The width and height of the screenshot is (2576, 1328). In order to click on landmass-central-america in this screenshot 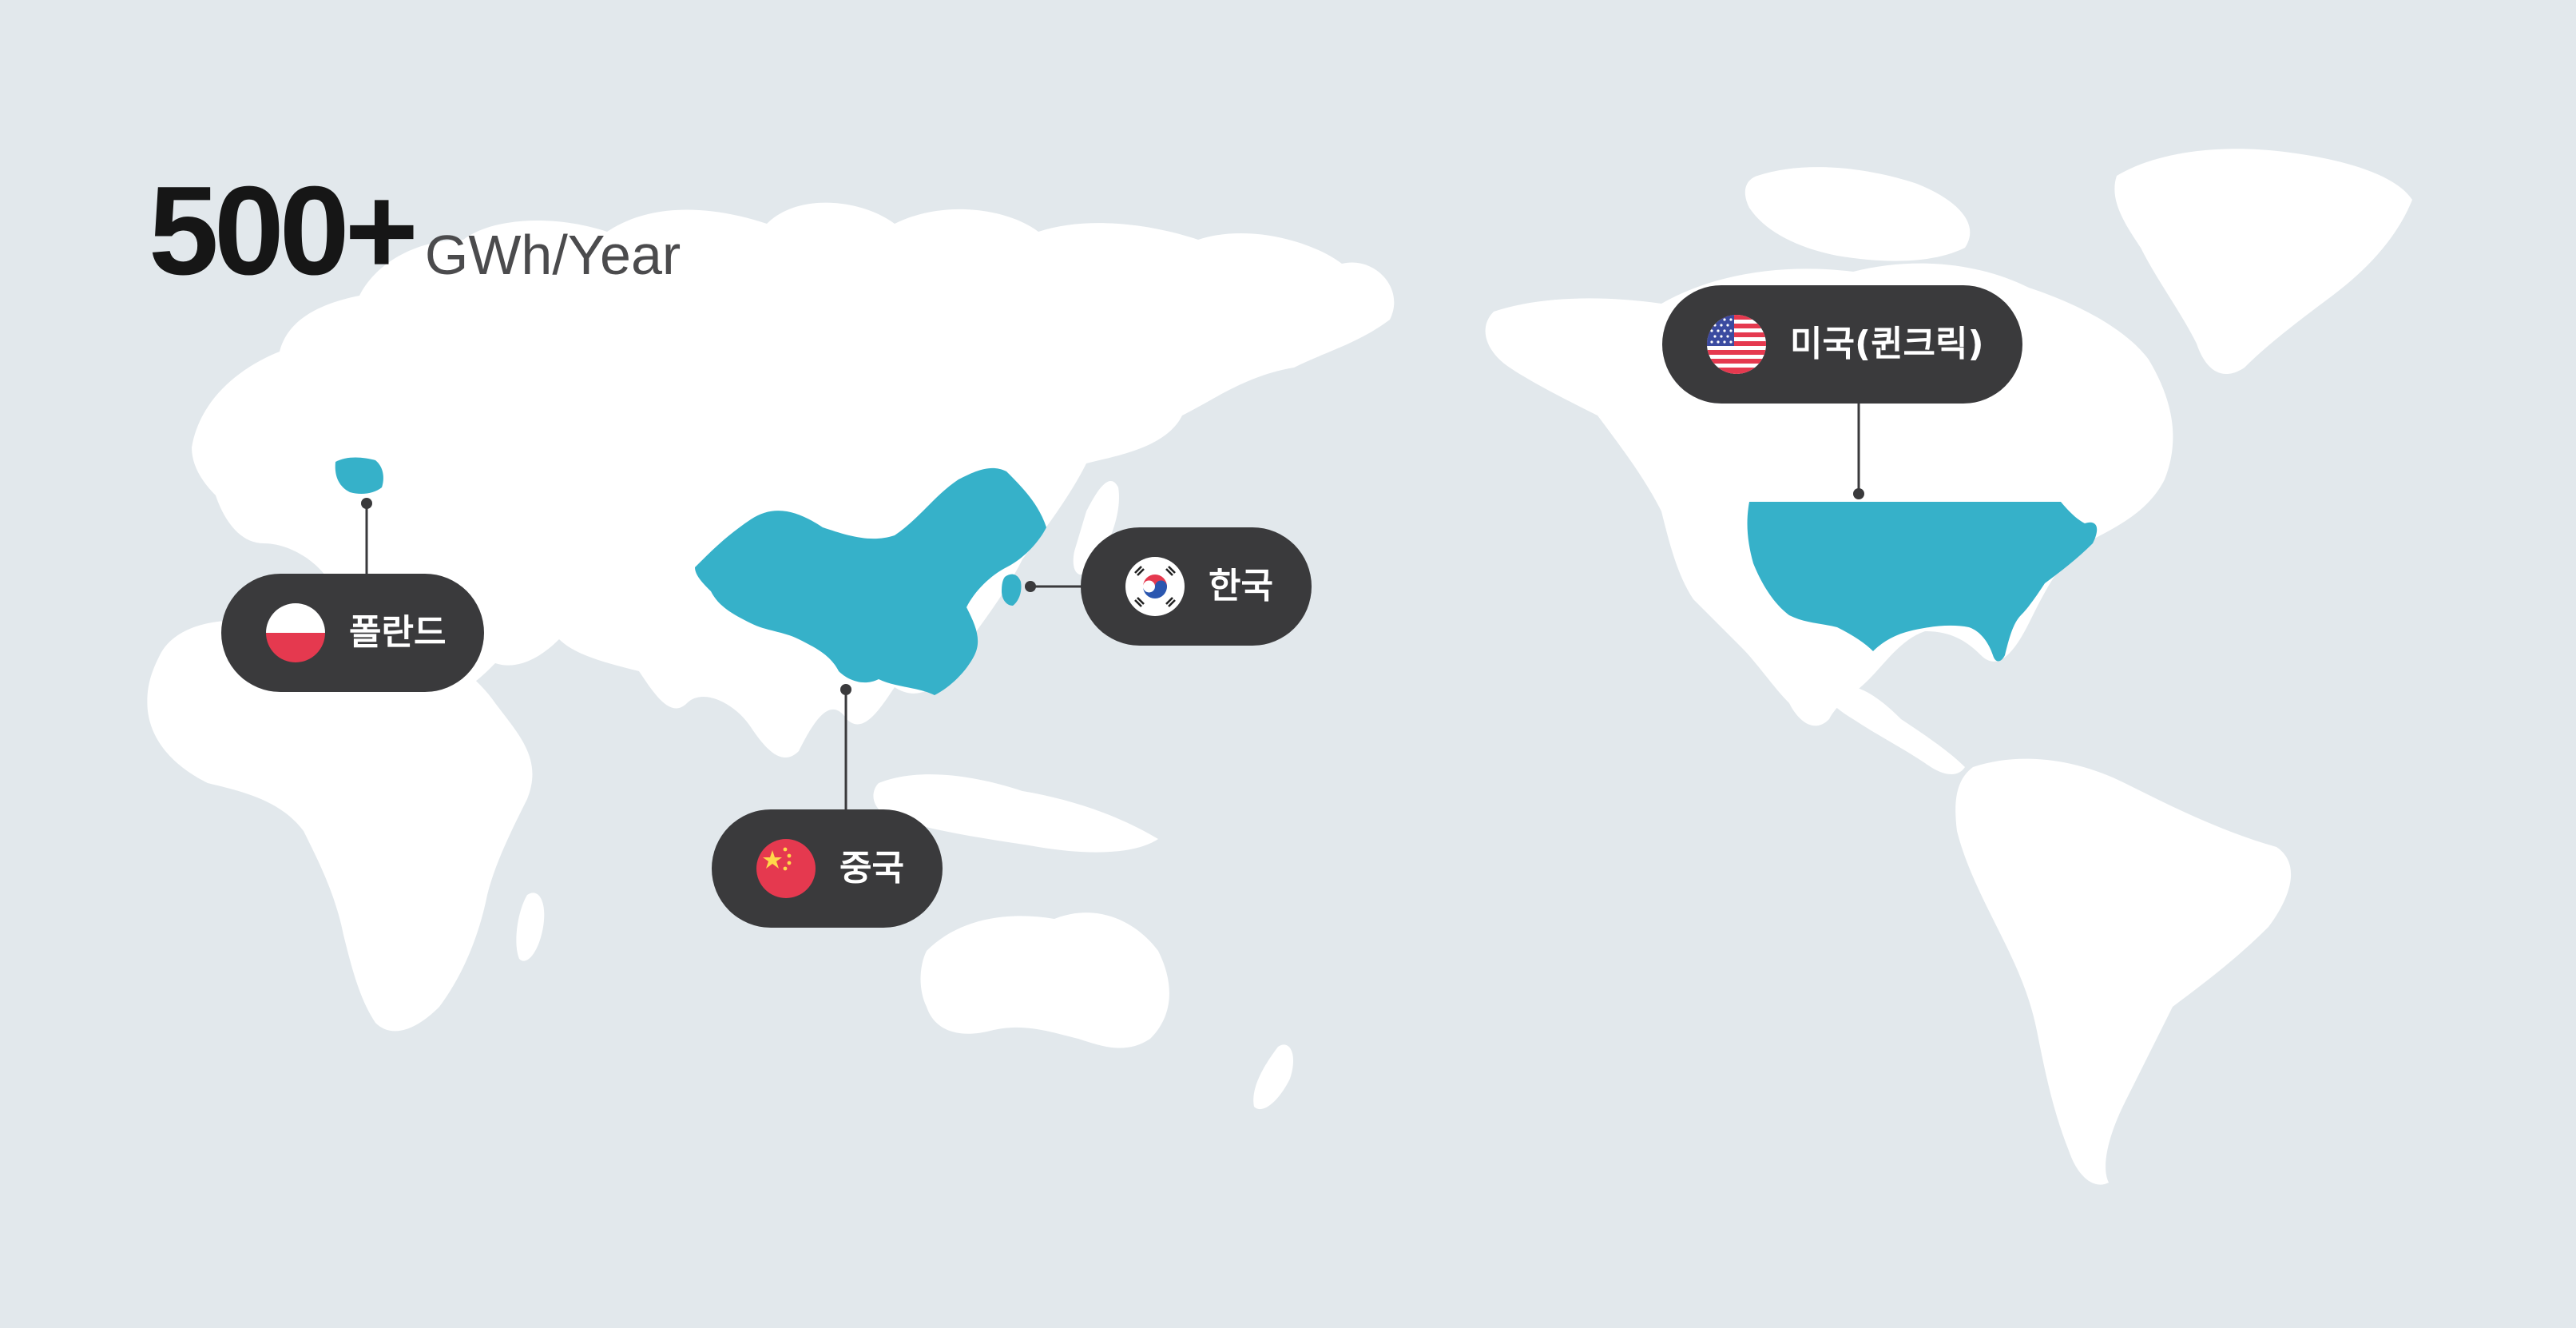, I will do `click(1895, 730)`.